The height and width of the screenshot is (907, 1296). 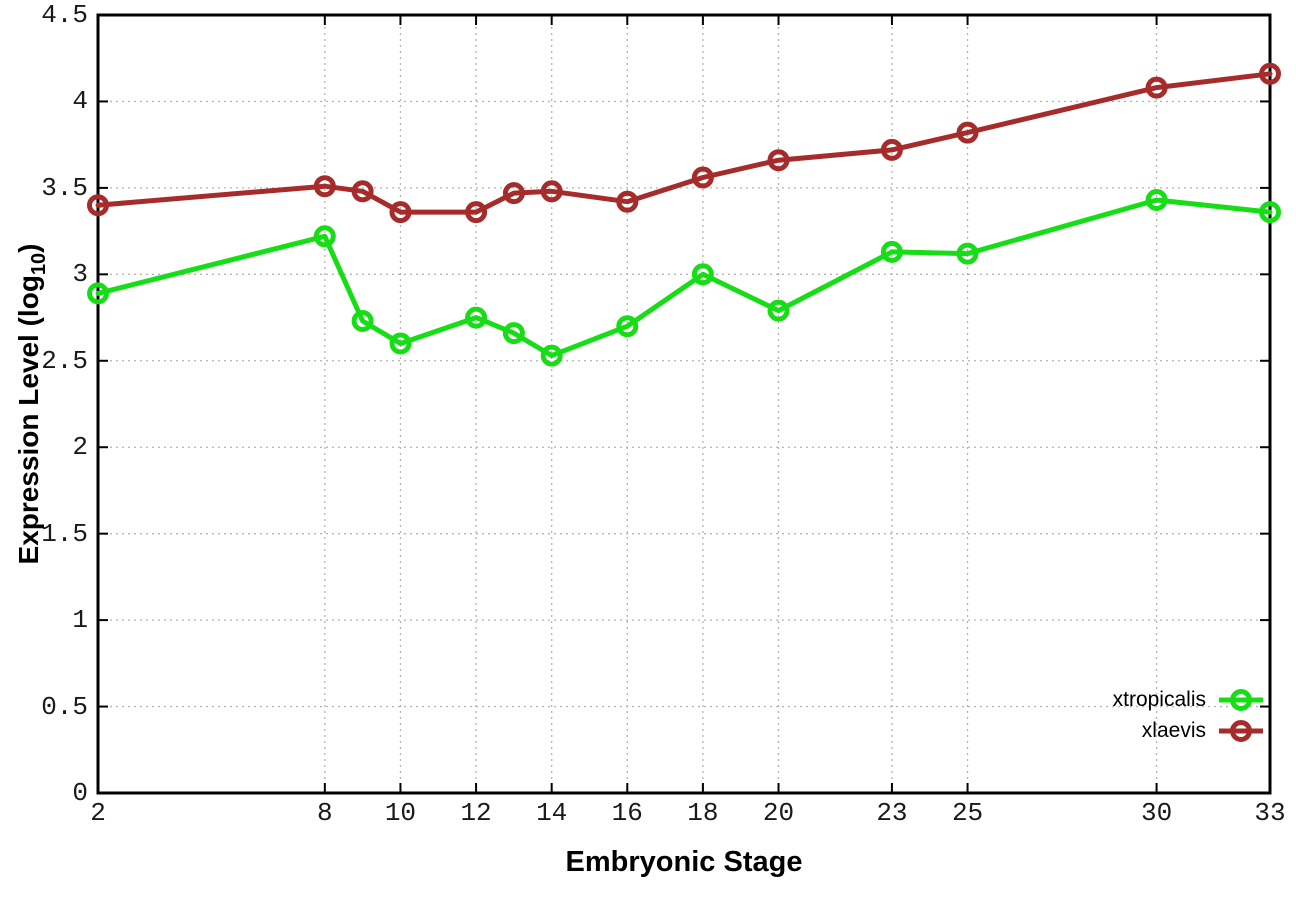 I want to click on y-axis-title-text: Expression Level (log, so click(x=28, y=420).